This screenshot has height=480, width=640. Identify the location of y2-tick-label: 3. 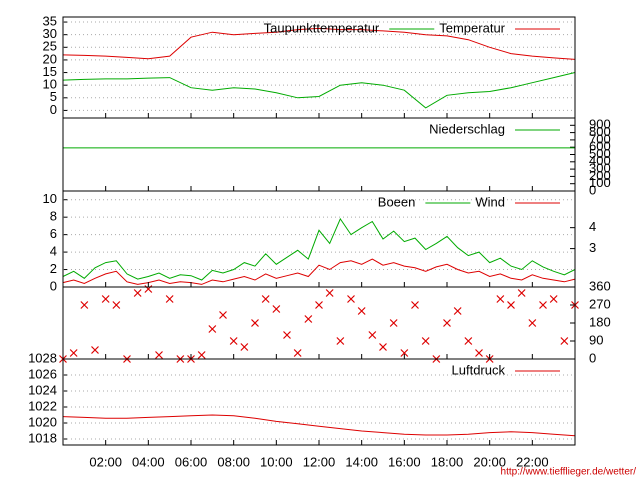
(592, 247).